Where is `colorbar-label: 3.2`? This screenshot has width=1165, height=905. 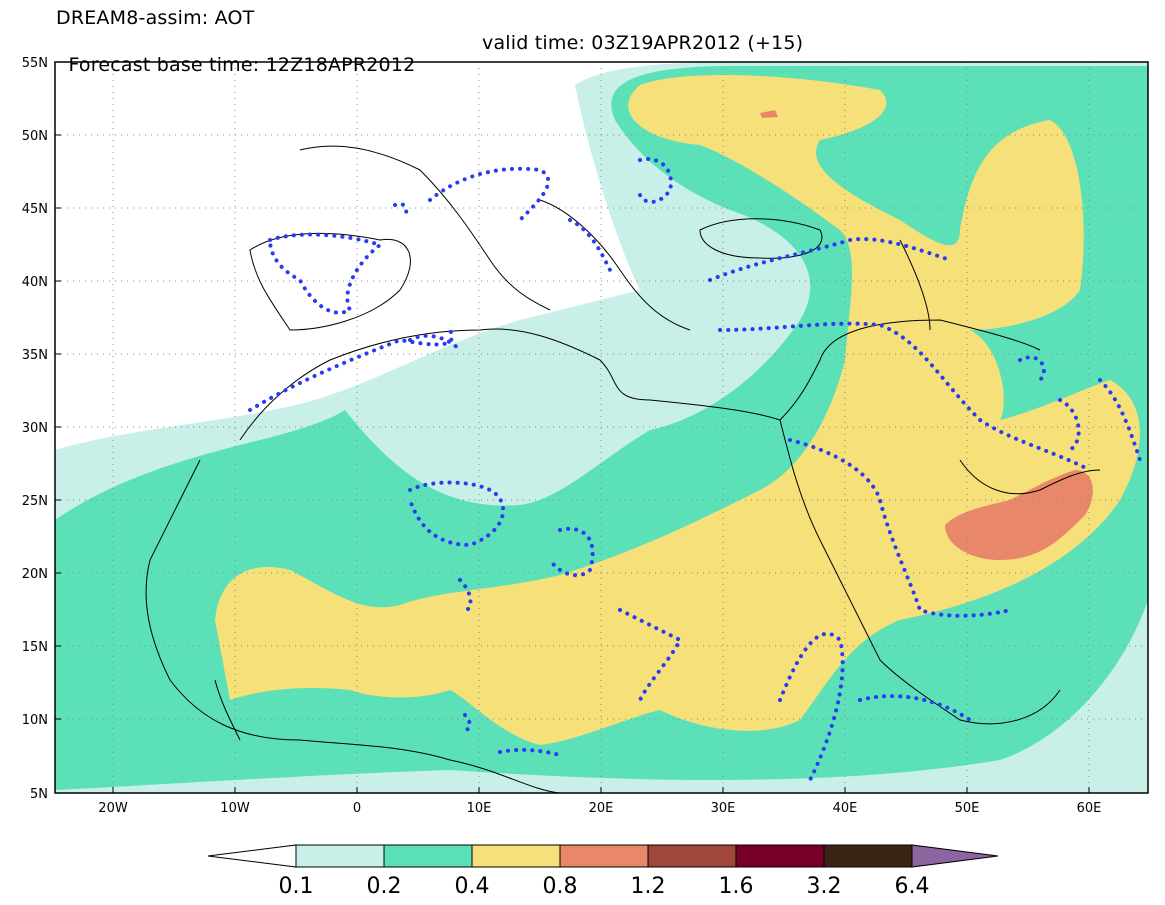 colorbar-label: 3.2 is located at coordinates (824, 886).